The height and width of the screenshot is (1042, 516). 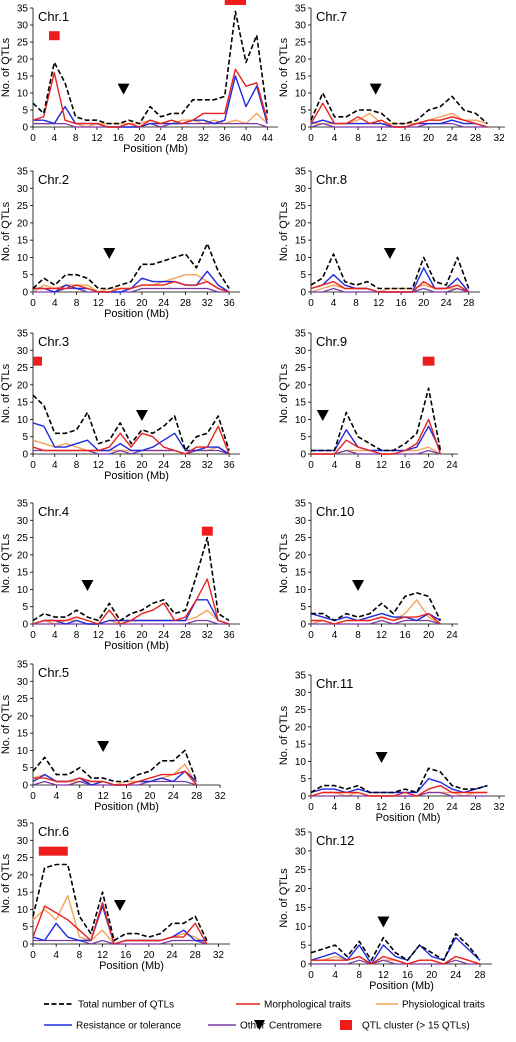 What do you see at coordinates (335, 511) in the screenshot?
I see `chromosome-title: Chr.10` at bounding box center [335, 511].